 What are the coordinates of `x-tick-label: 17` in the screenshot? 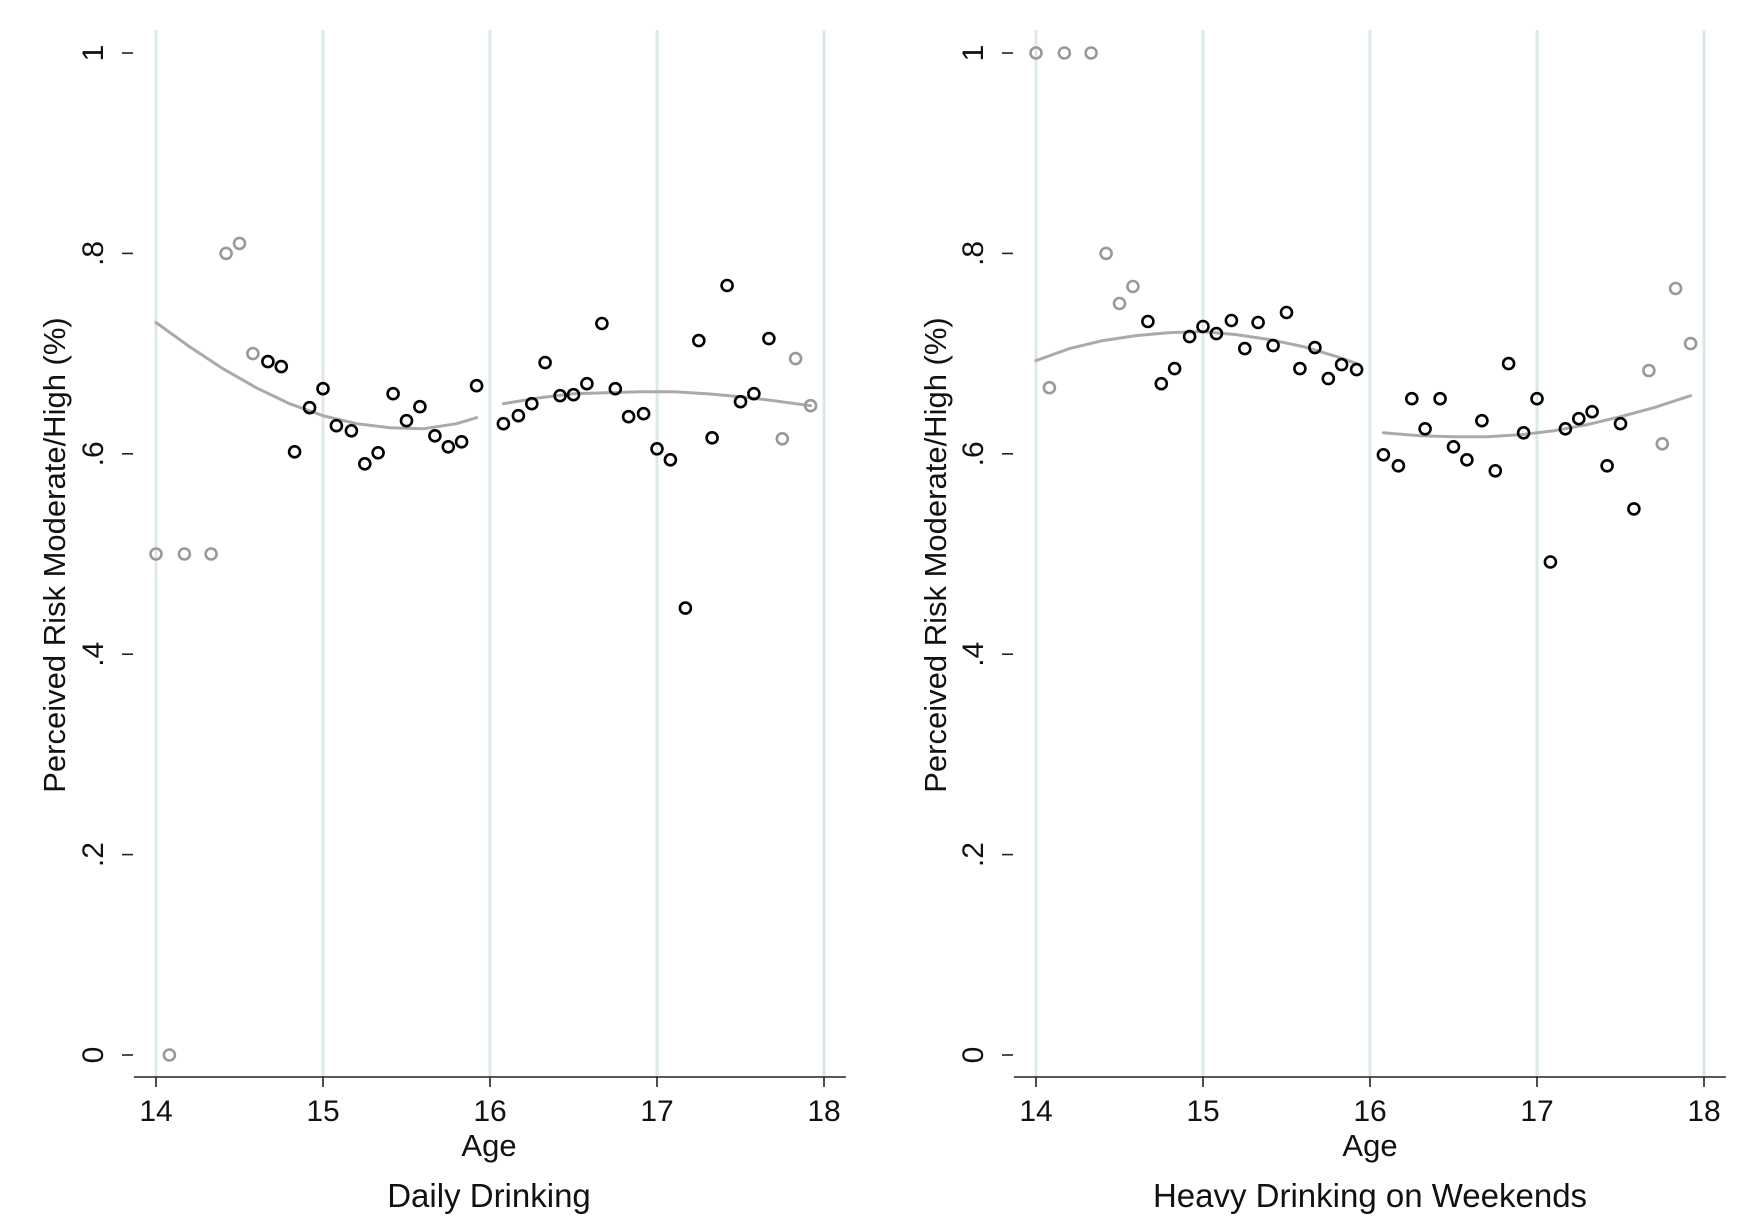 It's located at (656, 1111).